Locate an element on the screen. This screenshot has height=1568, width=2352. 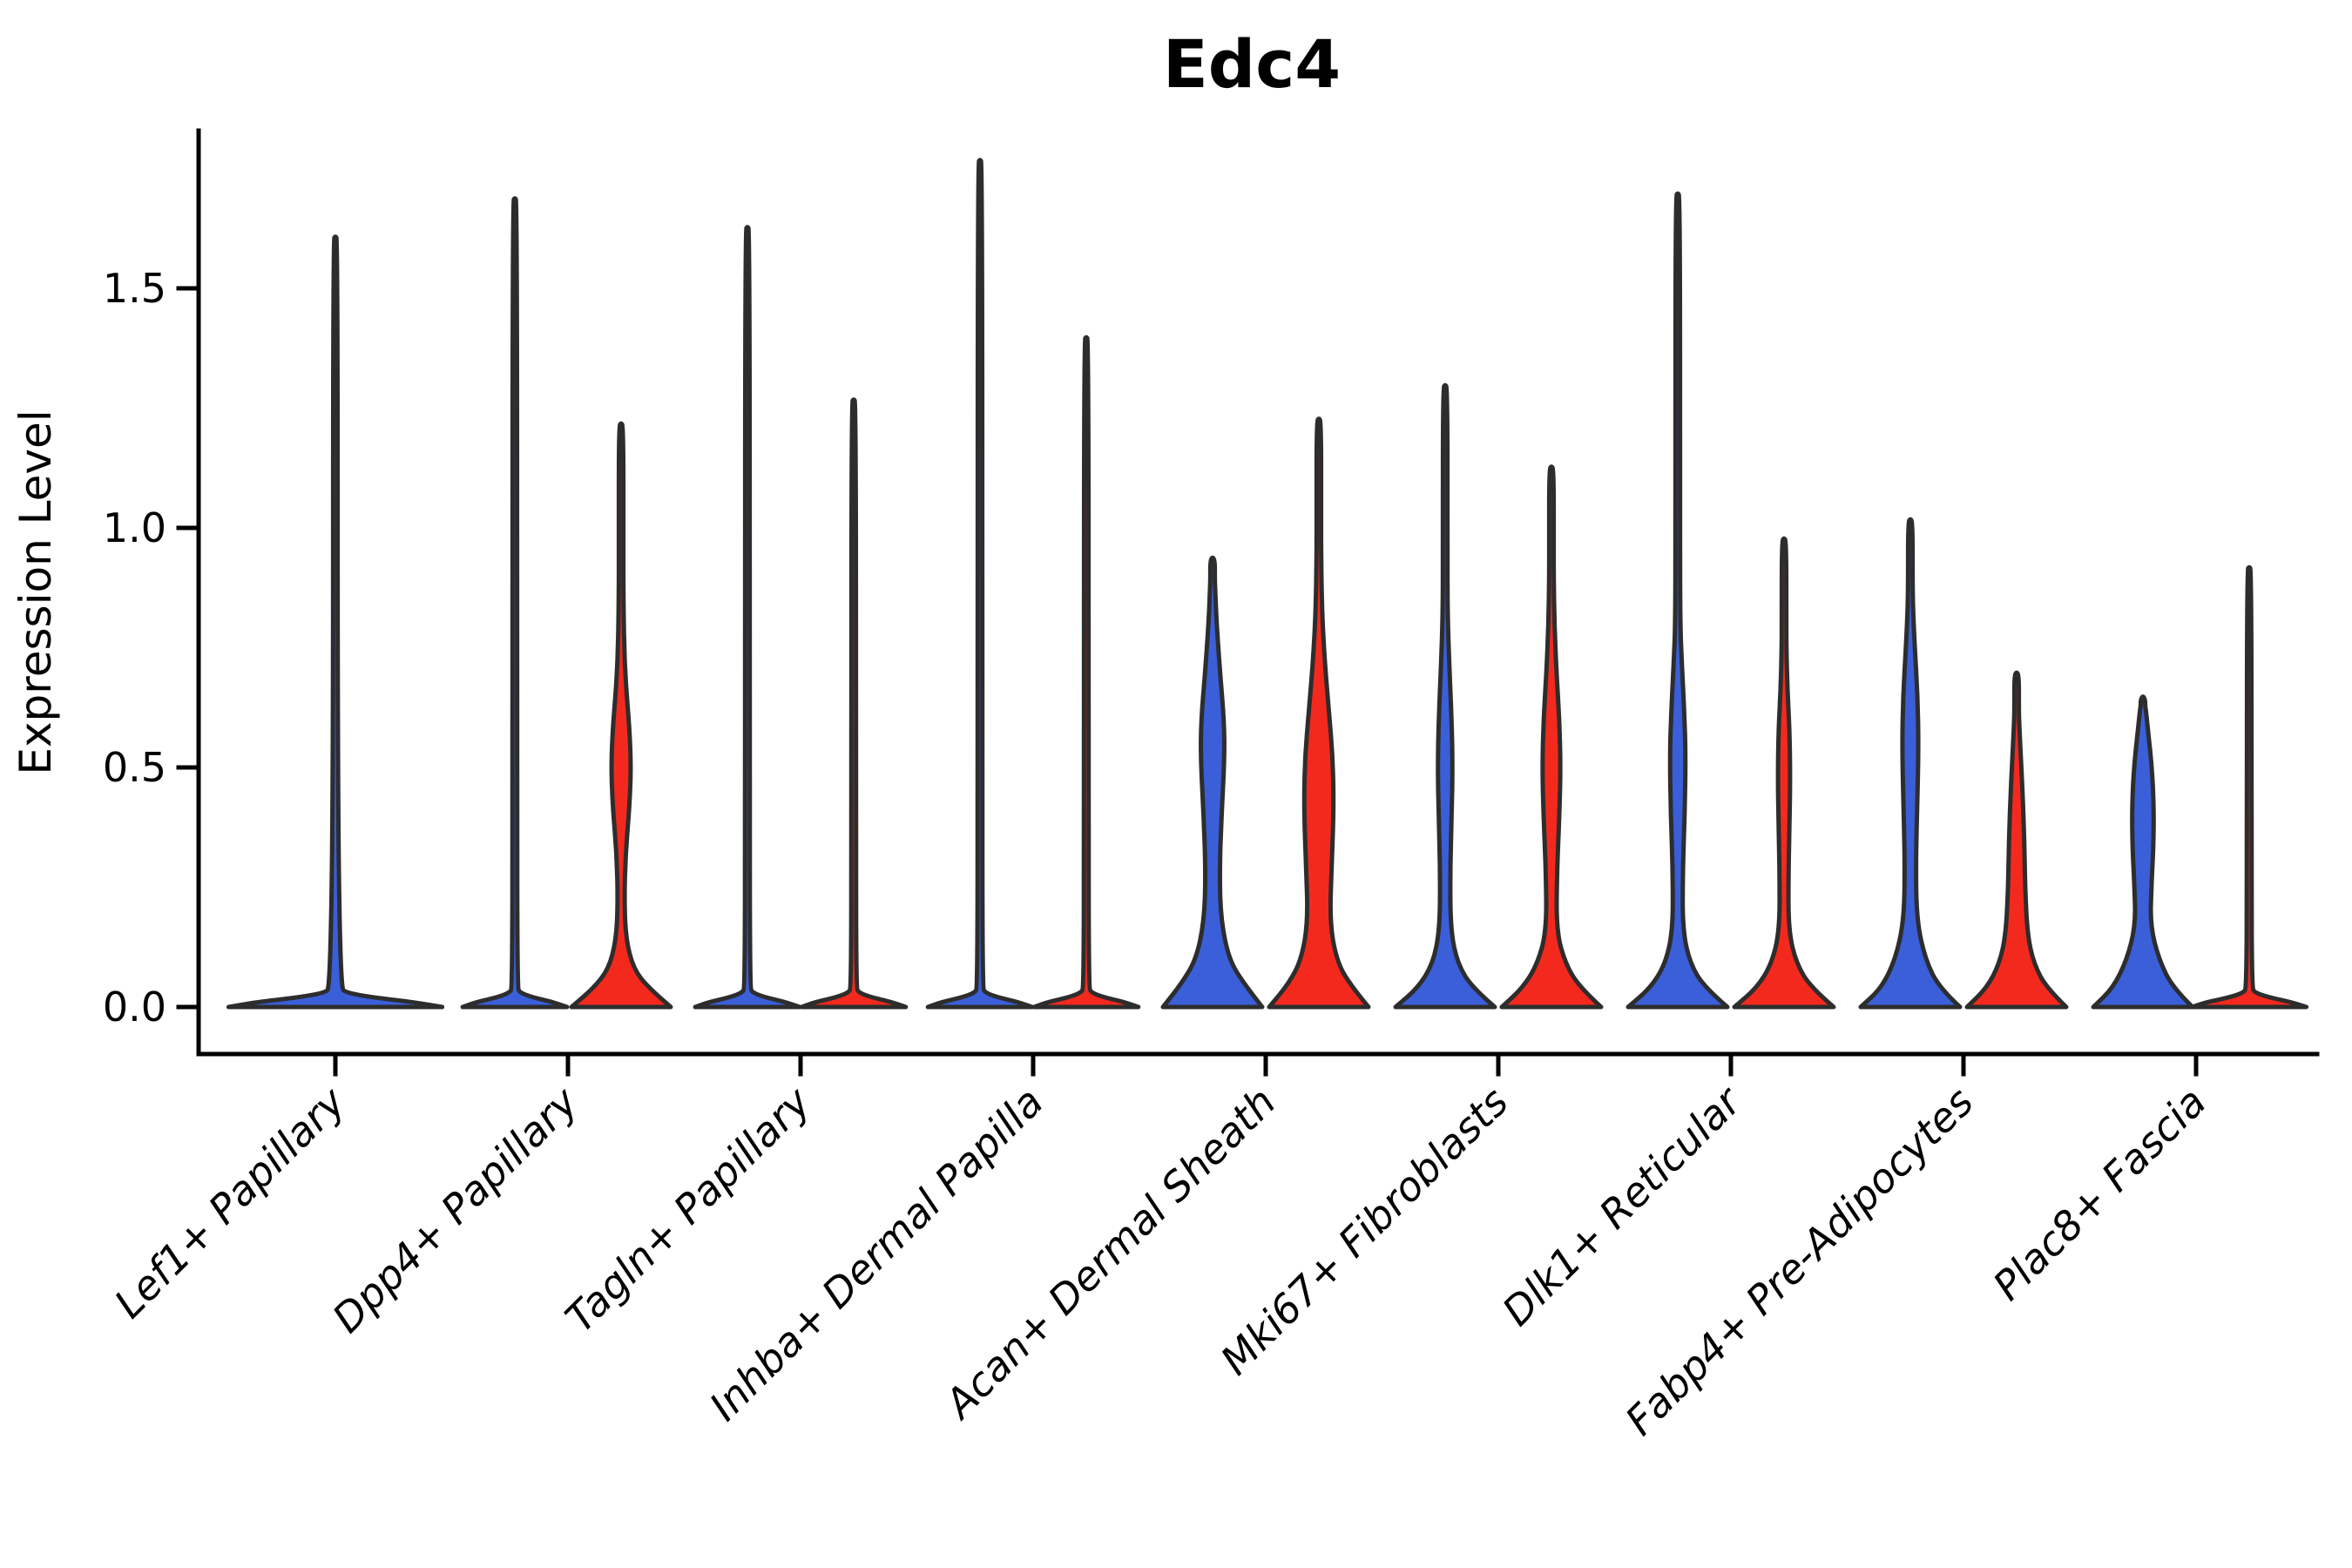
violin-mki67-fibroblasts-left-blue is located at coordinates (1445, 696).